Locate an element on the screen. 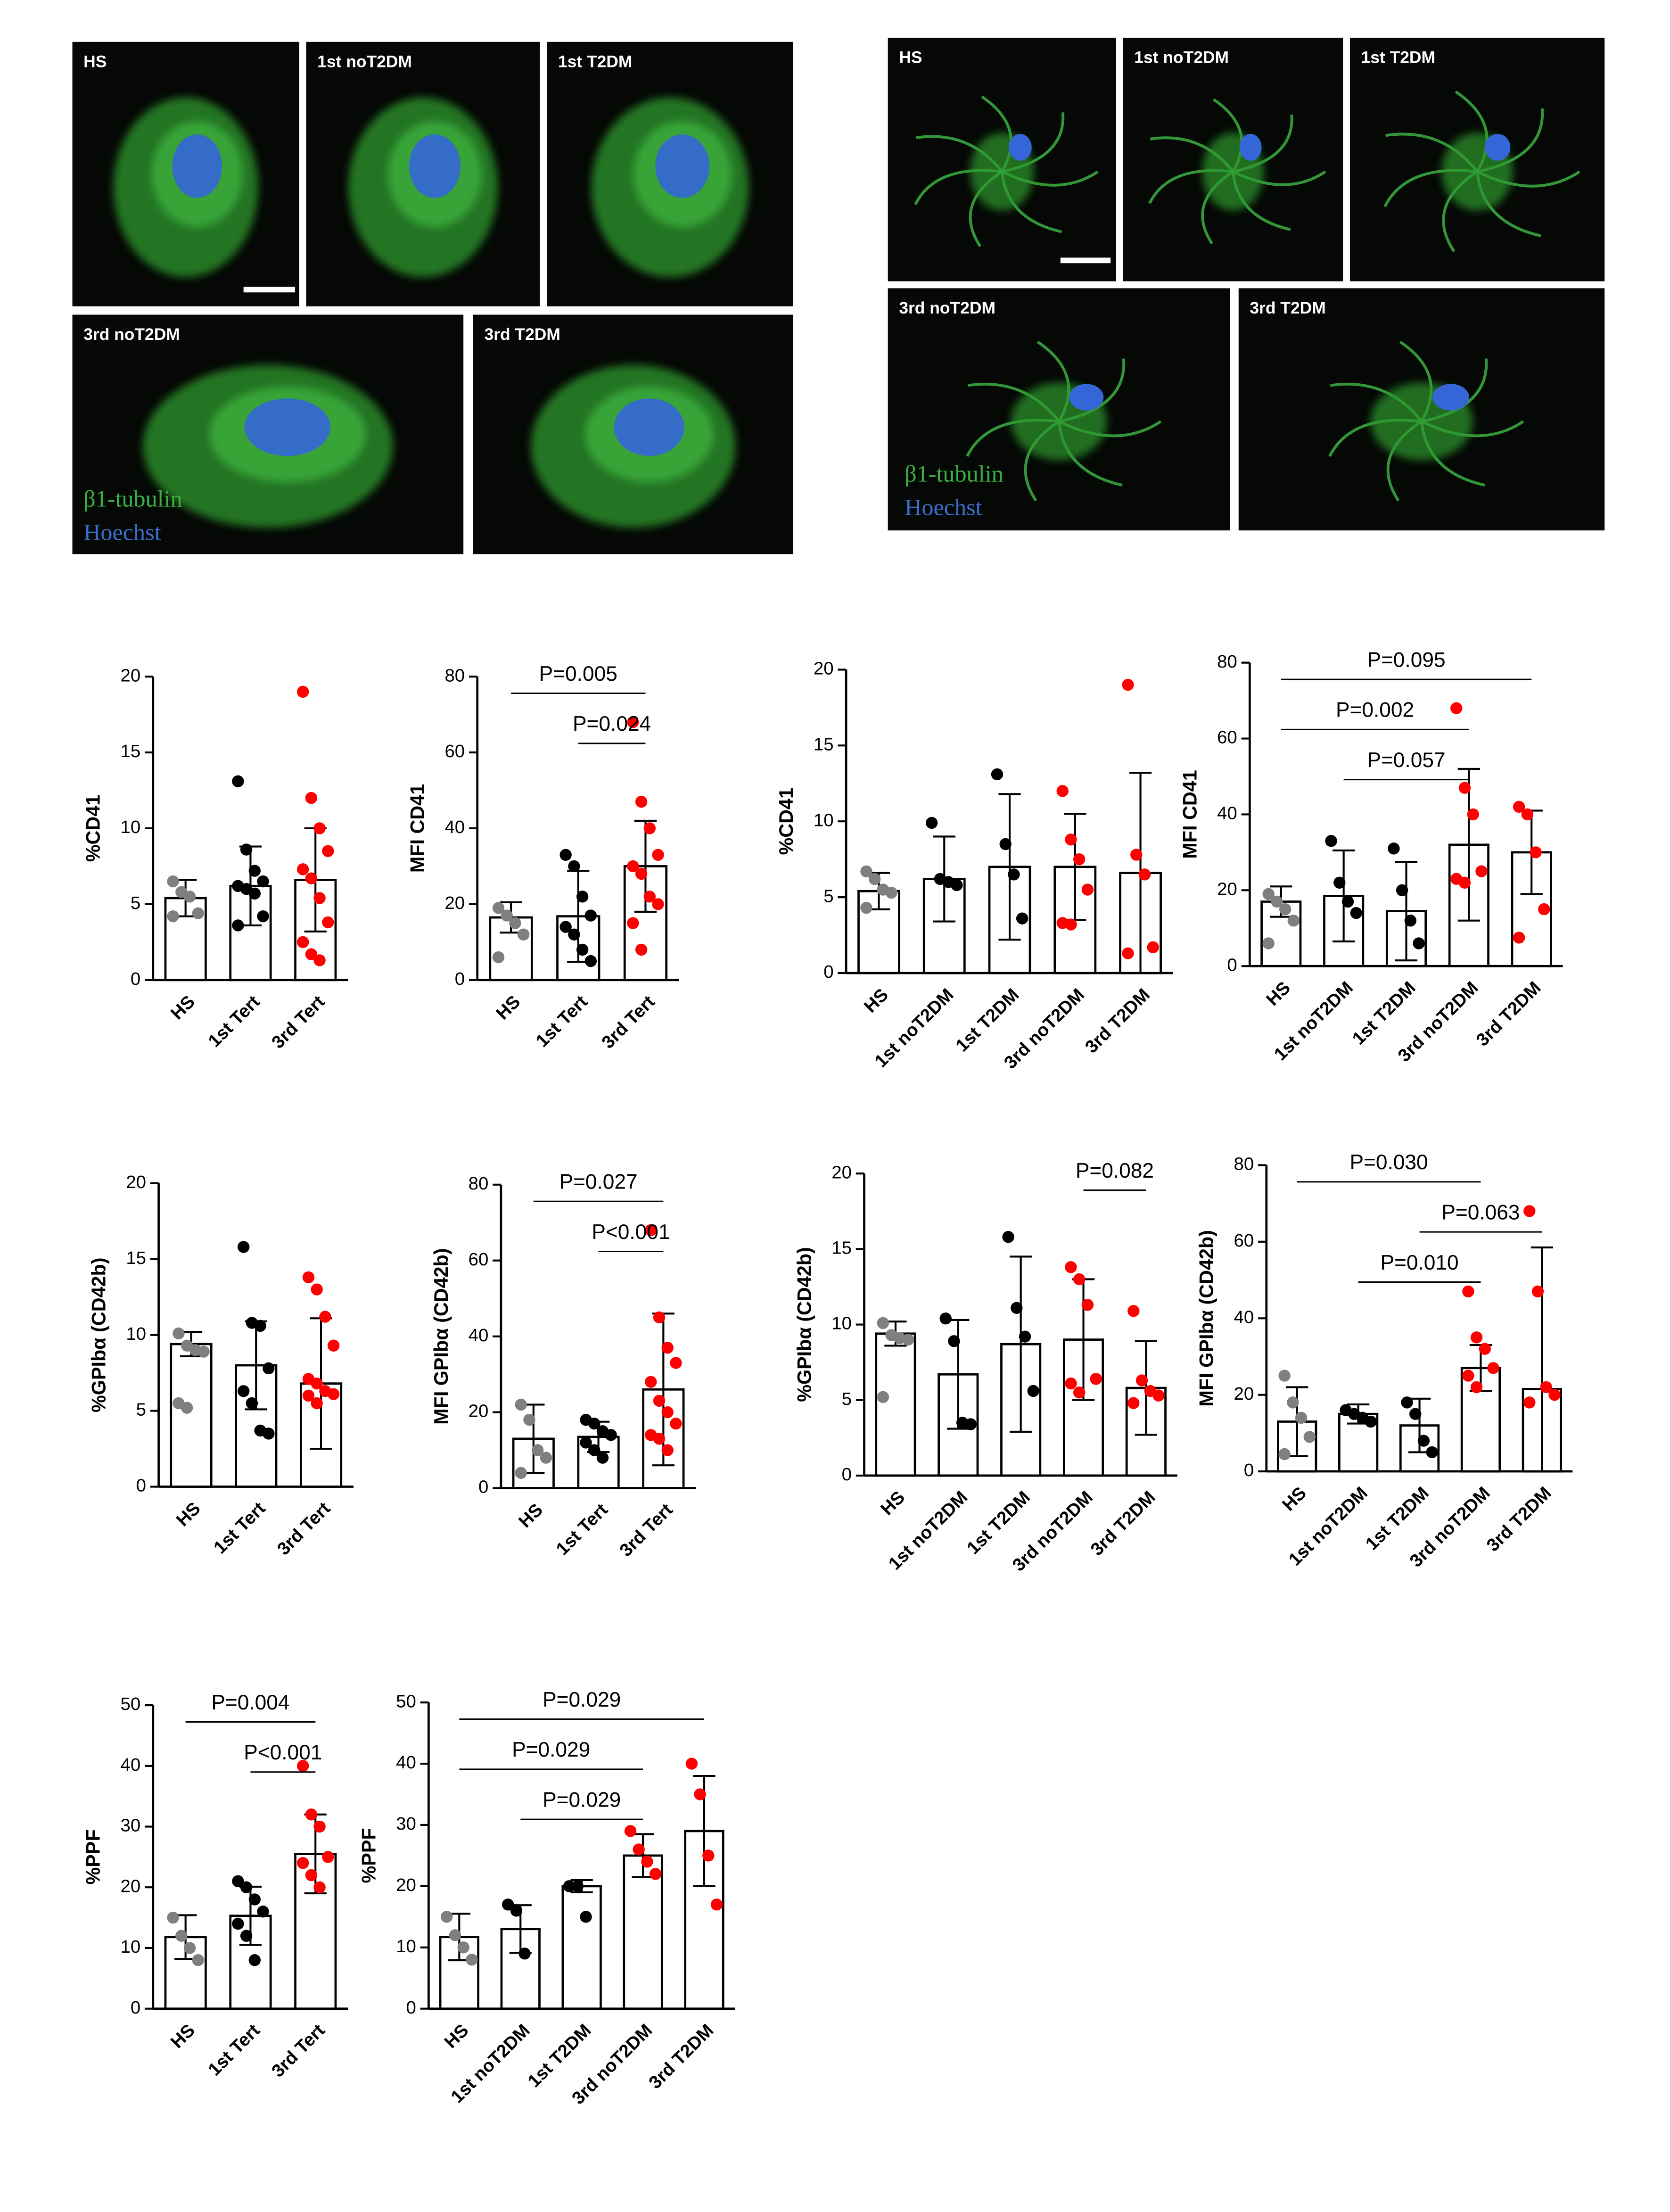 The image size is (1670, 2212). p-value: P=0.063 is located at coordinates (1481, 1212).